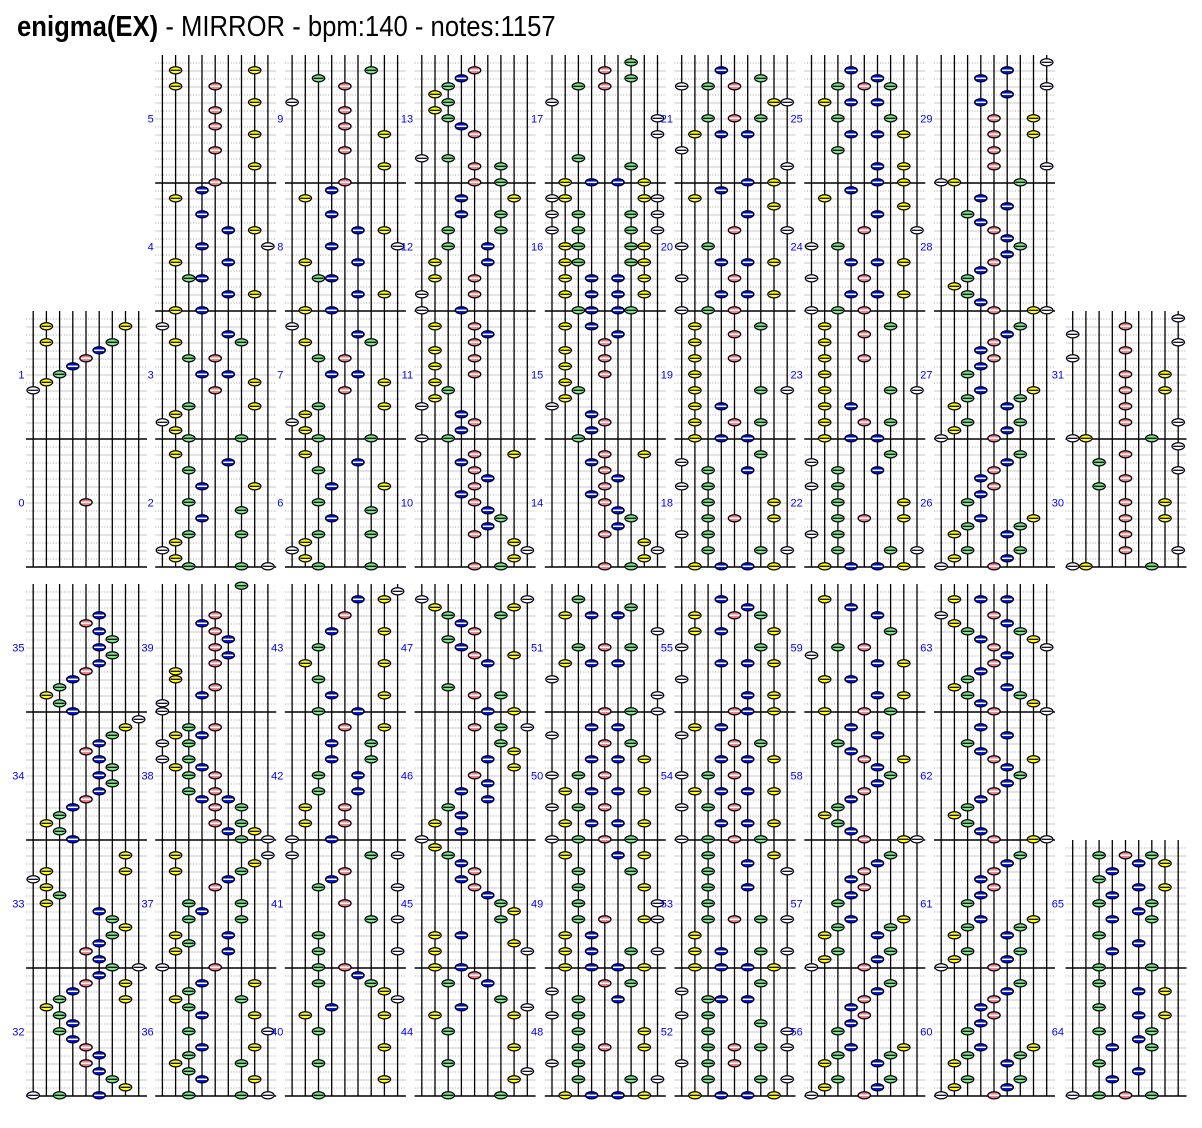 The height and width of the screenshot is (1128, 1202). Describe the element at coordinates (151, 248) in the screenshot. I see `svg-text: 4` at that location.